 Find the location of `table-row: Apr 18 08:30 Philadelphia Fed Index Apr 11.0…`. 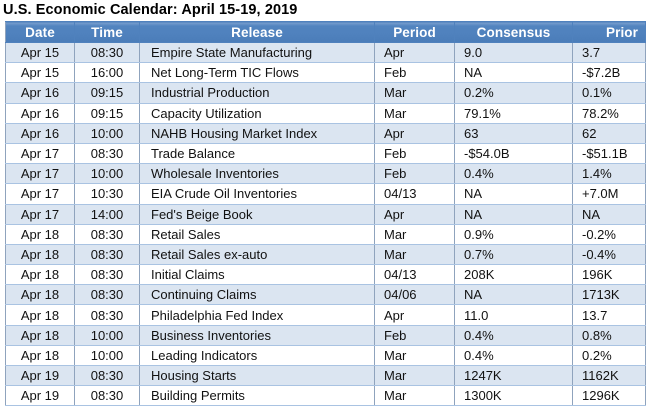

table-row: Apr 18 08:30 Philadelphia Fed Index Apr 11.0… is located at coordinates (325, 315).